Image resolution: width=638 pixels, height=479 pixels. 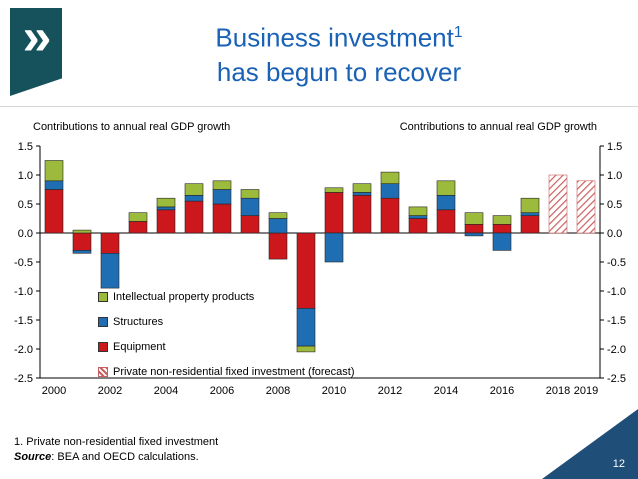 I want to click on year-label: 2006, so click(x=222, y=391).